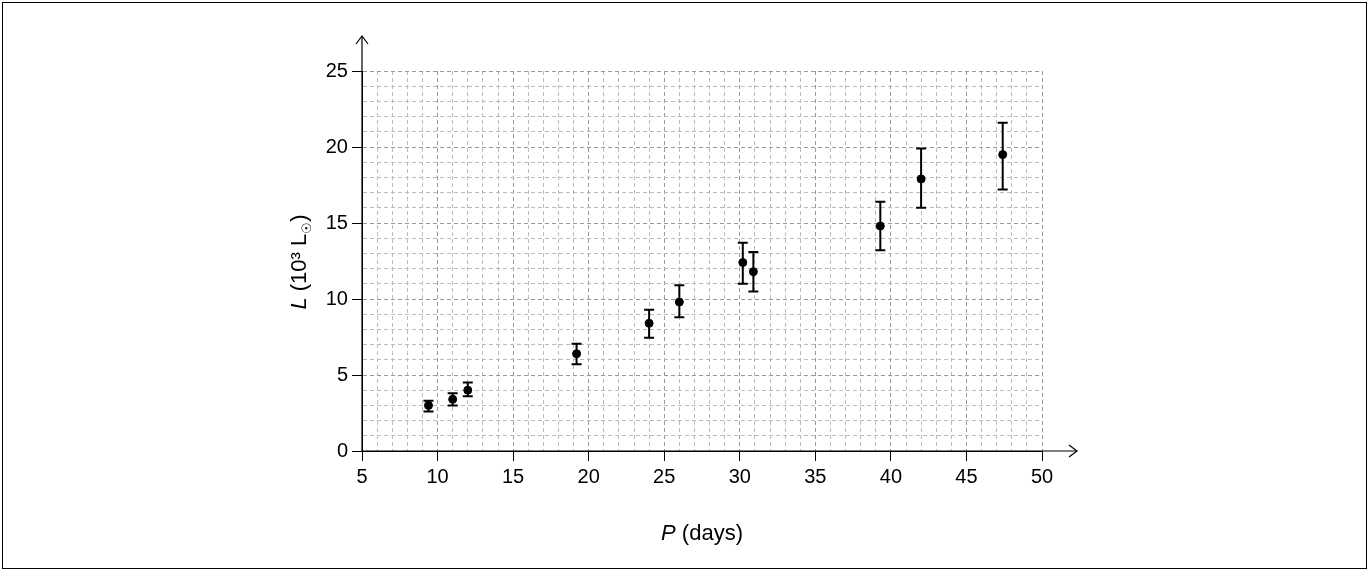 The height and width of the screenshot is (573, 1371). Describe the element at coordinates (739, 475) in the screenshot. I see `x-tick-label: 30` at that location.